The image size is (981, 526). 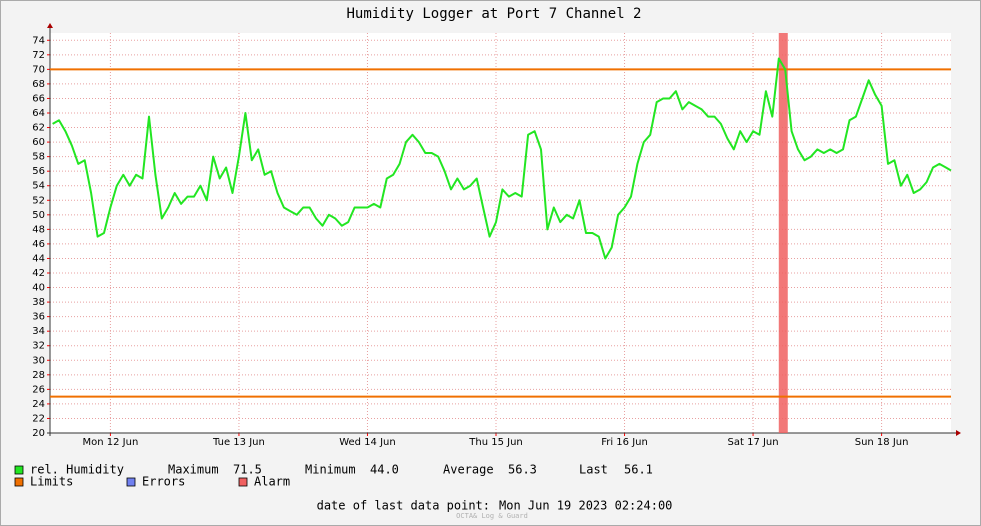 What do you see at coordinates (495, 442) in the screenshot?
I see `x-tick-label: Thu 15 Jun` at bounding box center [495, 442].